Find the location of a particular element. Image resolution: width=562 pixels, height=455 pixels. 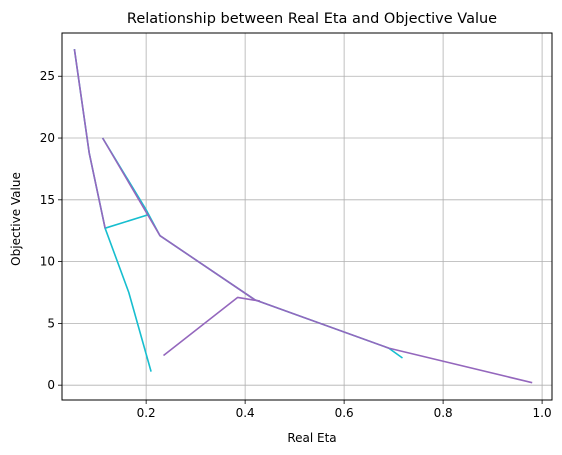

y-tick-label: 15 is located at coordinates (47, 200).